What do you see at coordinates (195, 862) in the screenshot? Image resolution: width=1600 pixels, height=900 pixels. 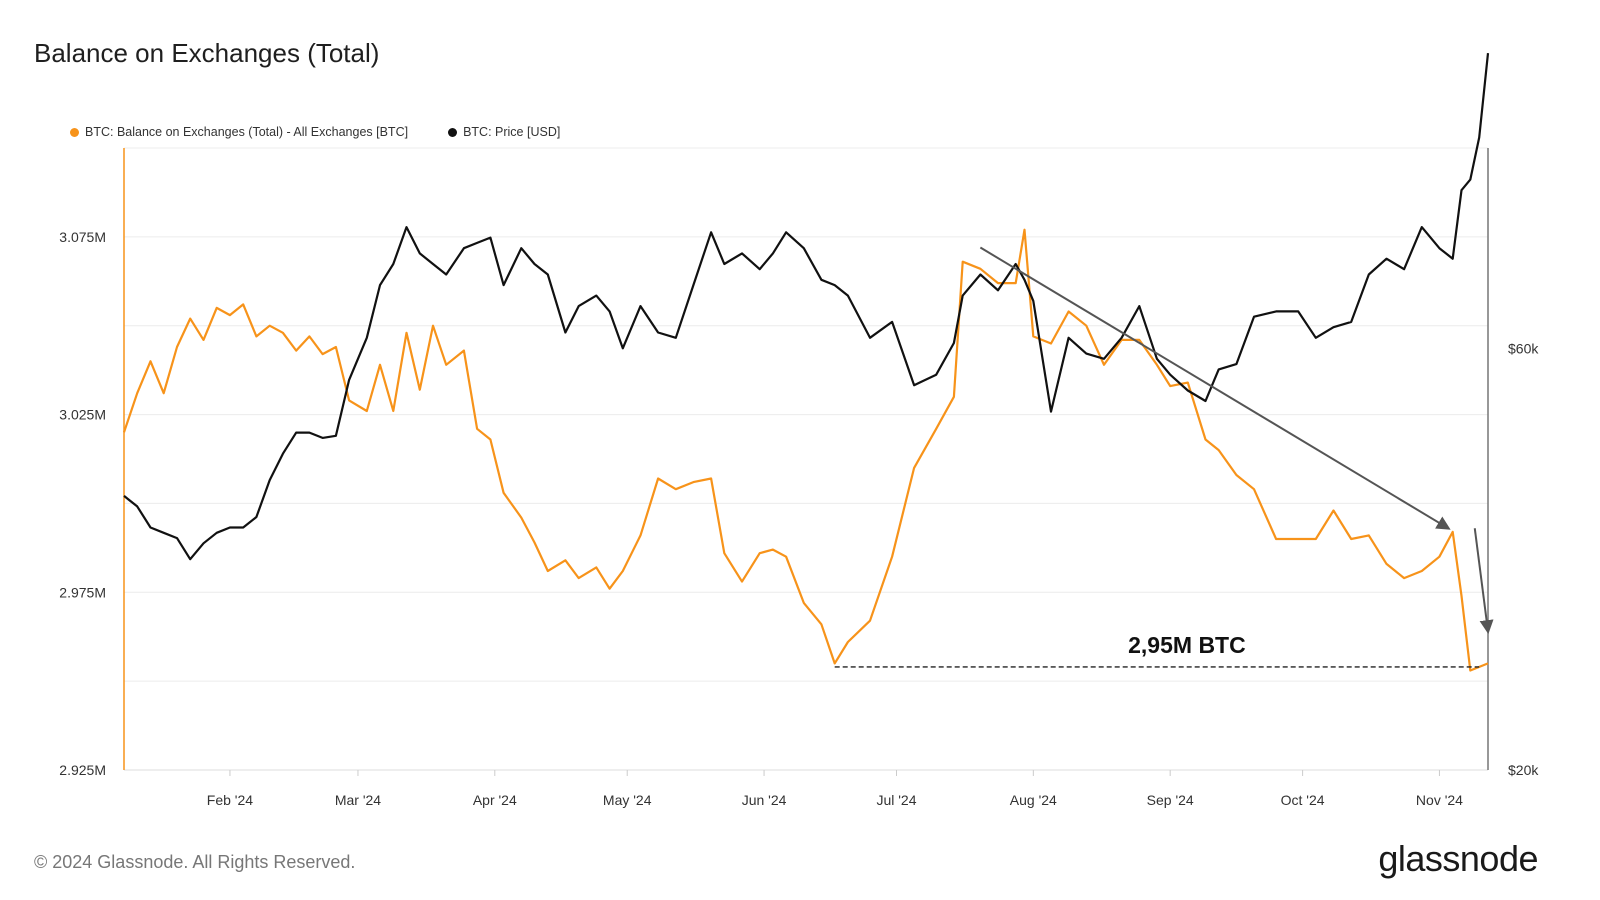 I see `copyright-text: © 2024 Glassnode. All Rights Reserved.` at bounding box center [195, 862].